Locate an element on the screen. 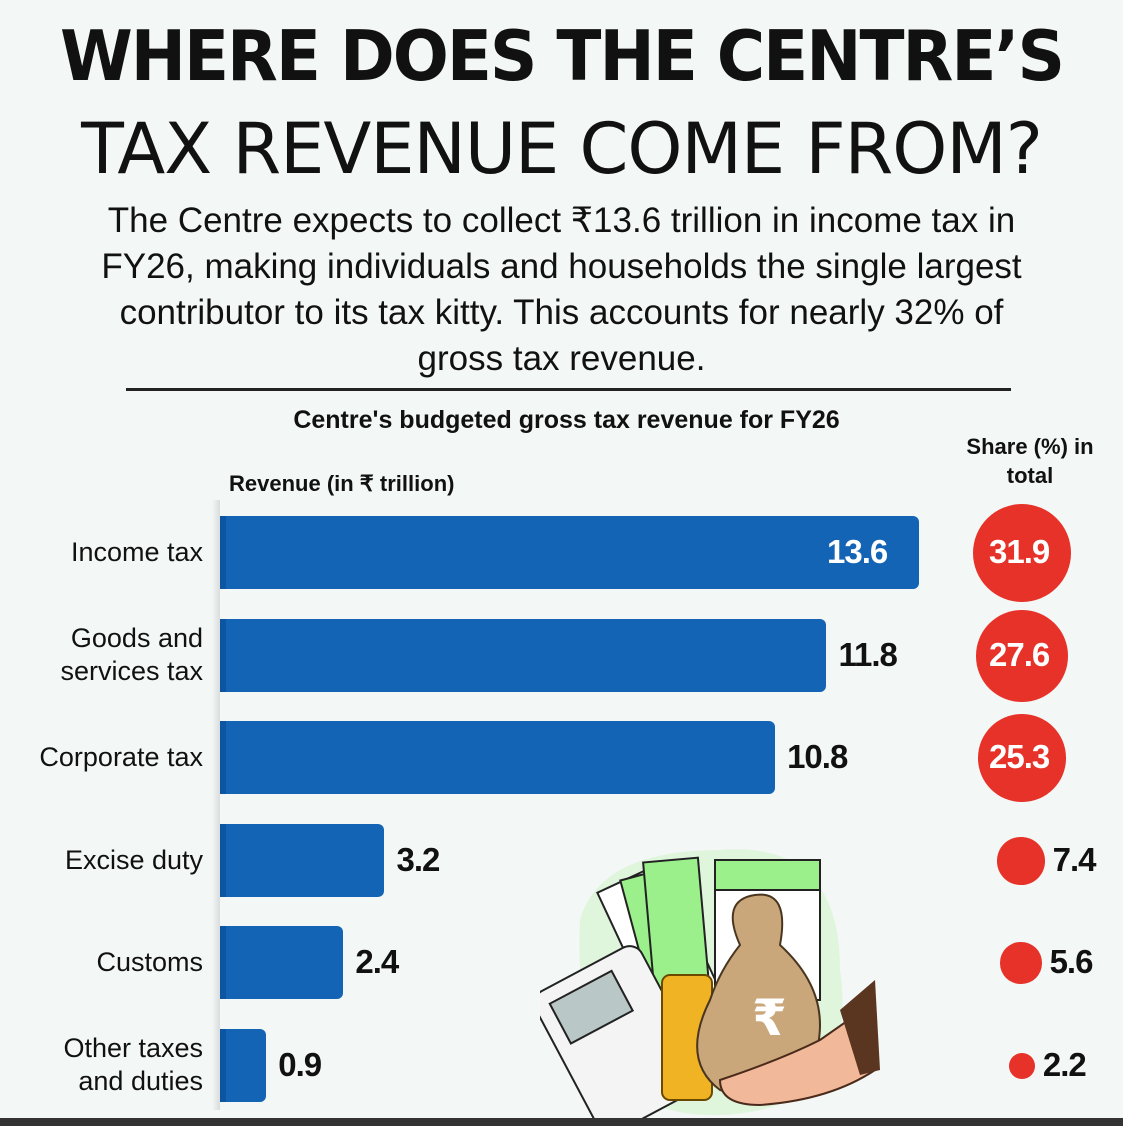  category-label-customs: Customs is located at coordinates (149, 962).